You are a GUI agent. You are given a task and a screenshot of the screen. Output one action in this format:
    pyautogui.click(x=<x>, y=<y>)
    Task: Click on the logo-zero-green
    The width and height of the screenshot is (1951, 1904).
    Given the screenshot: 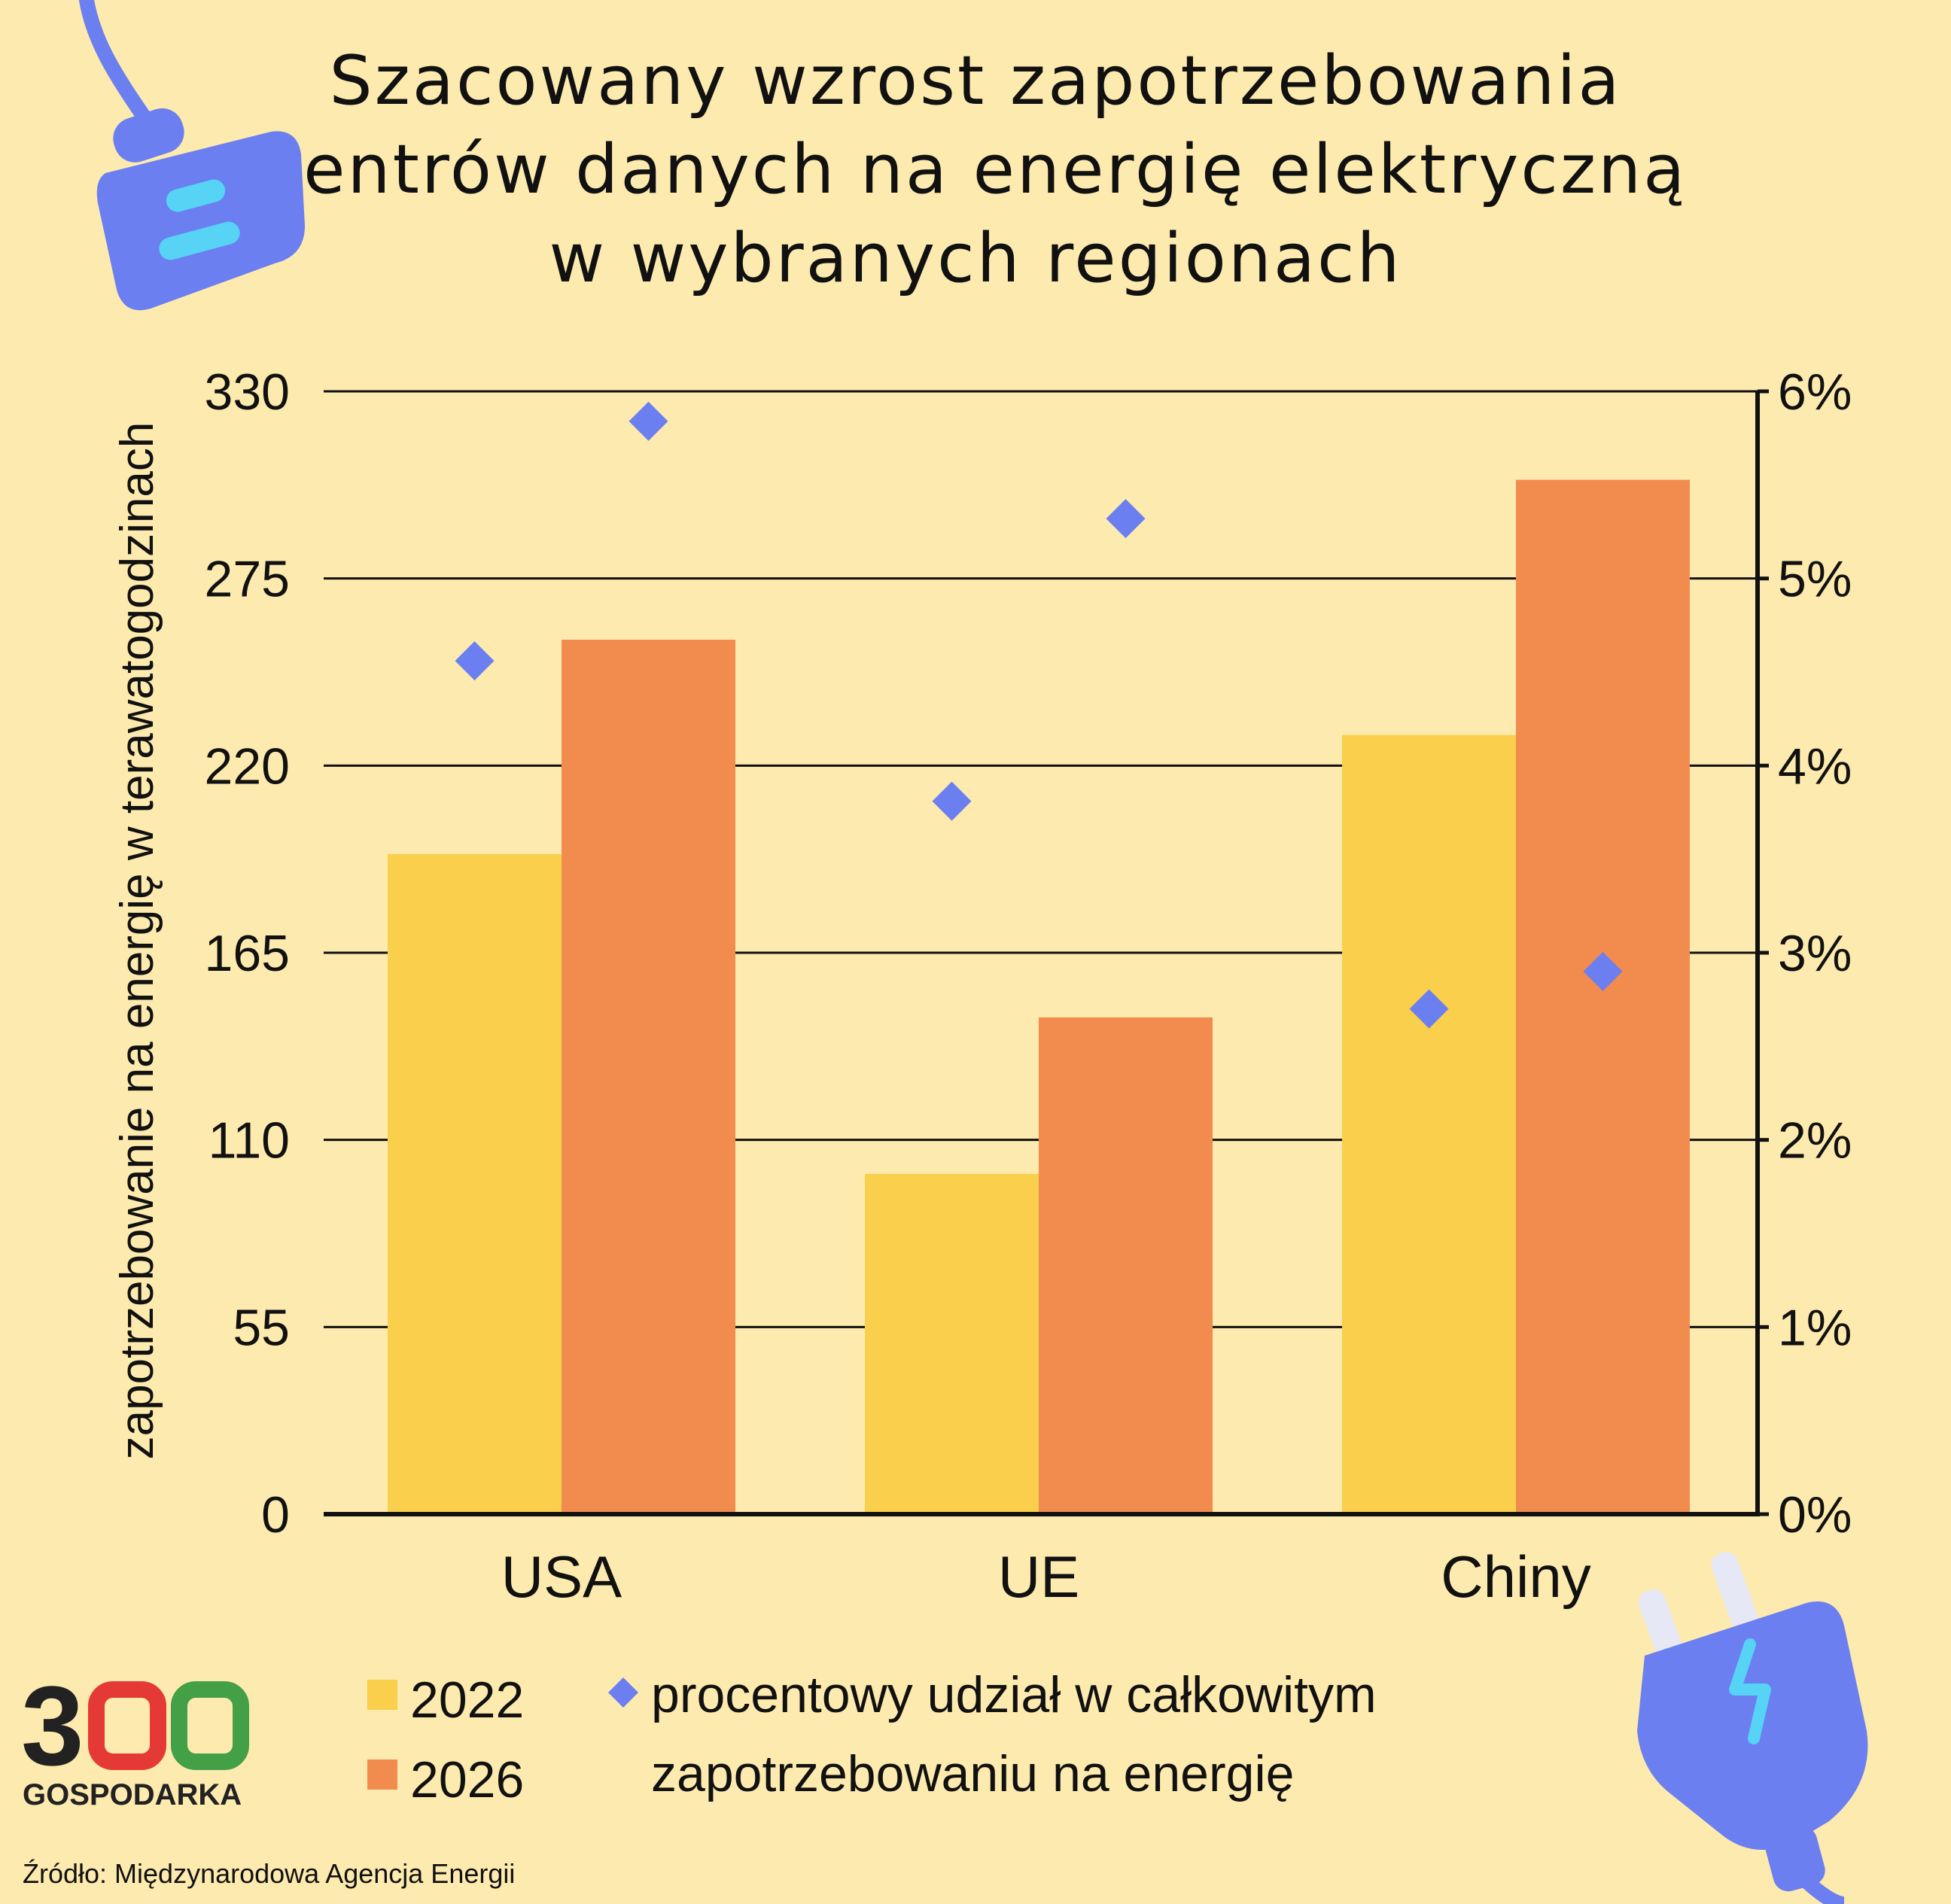 What is the action you would take?
    pyautogui.click(x=210, y=1725)
    